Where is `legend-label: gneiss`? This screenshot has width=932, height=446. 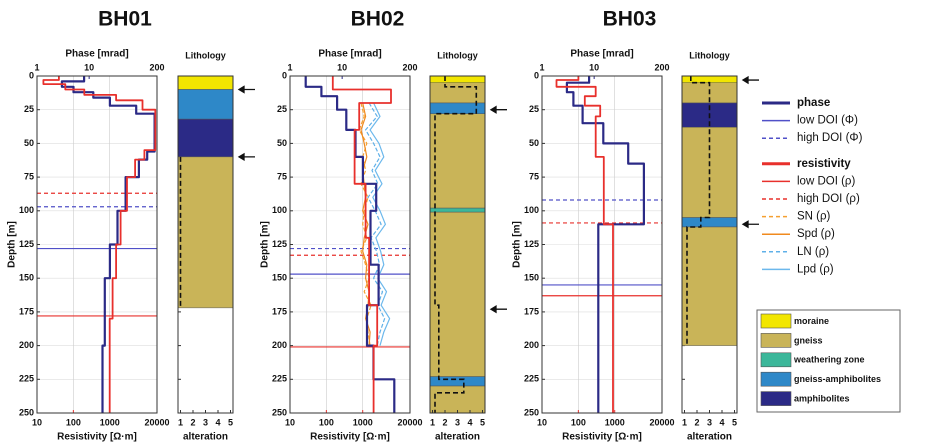
legend-label: gneiss is located at coordinates (808, 340).